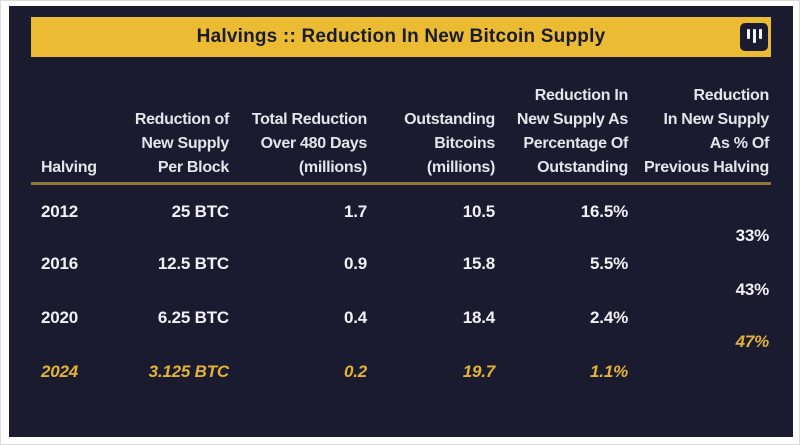 Image resolution: width=800 pixels, height=445 pixels. I want to click on cell-reduction-pct-outstanding: 1.1%, so click(609, 371).